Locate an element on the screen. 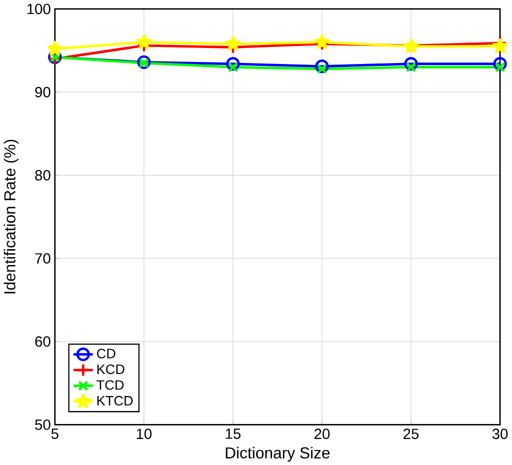  y-tick-label: 50 is located at coordinates (42, 424).